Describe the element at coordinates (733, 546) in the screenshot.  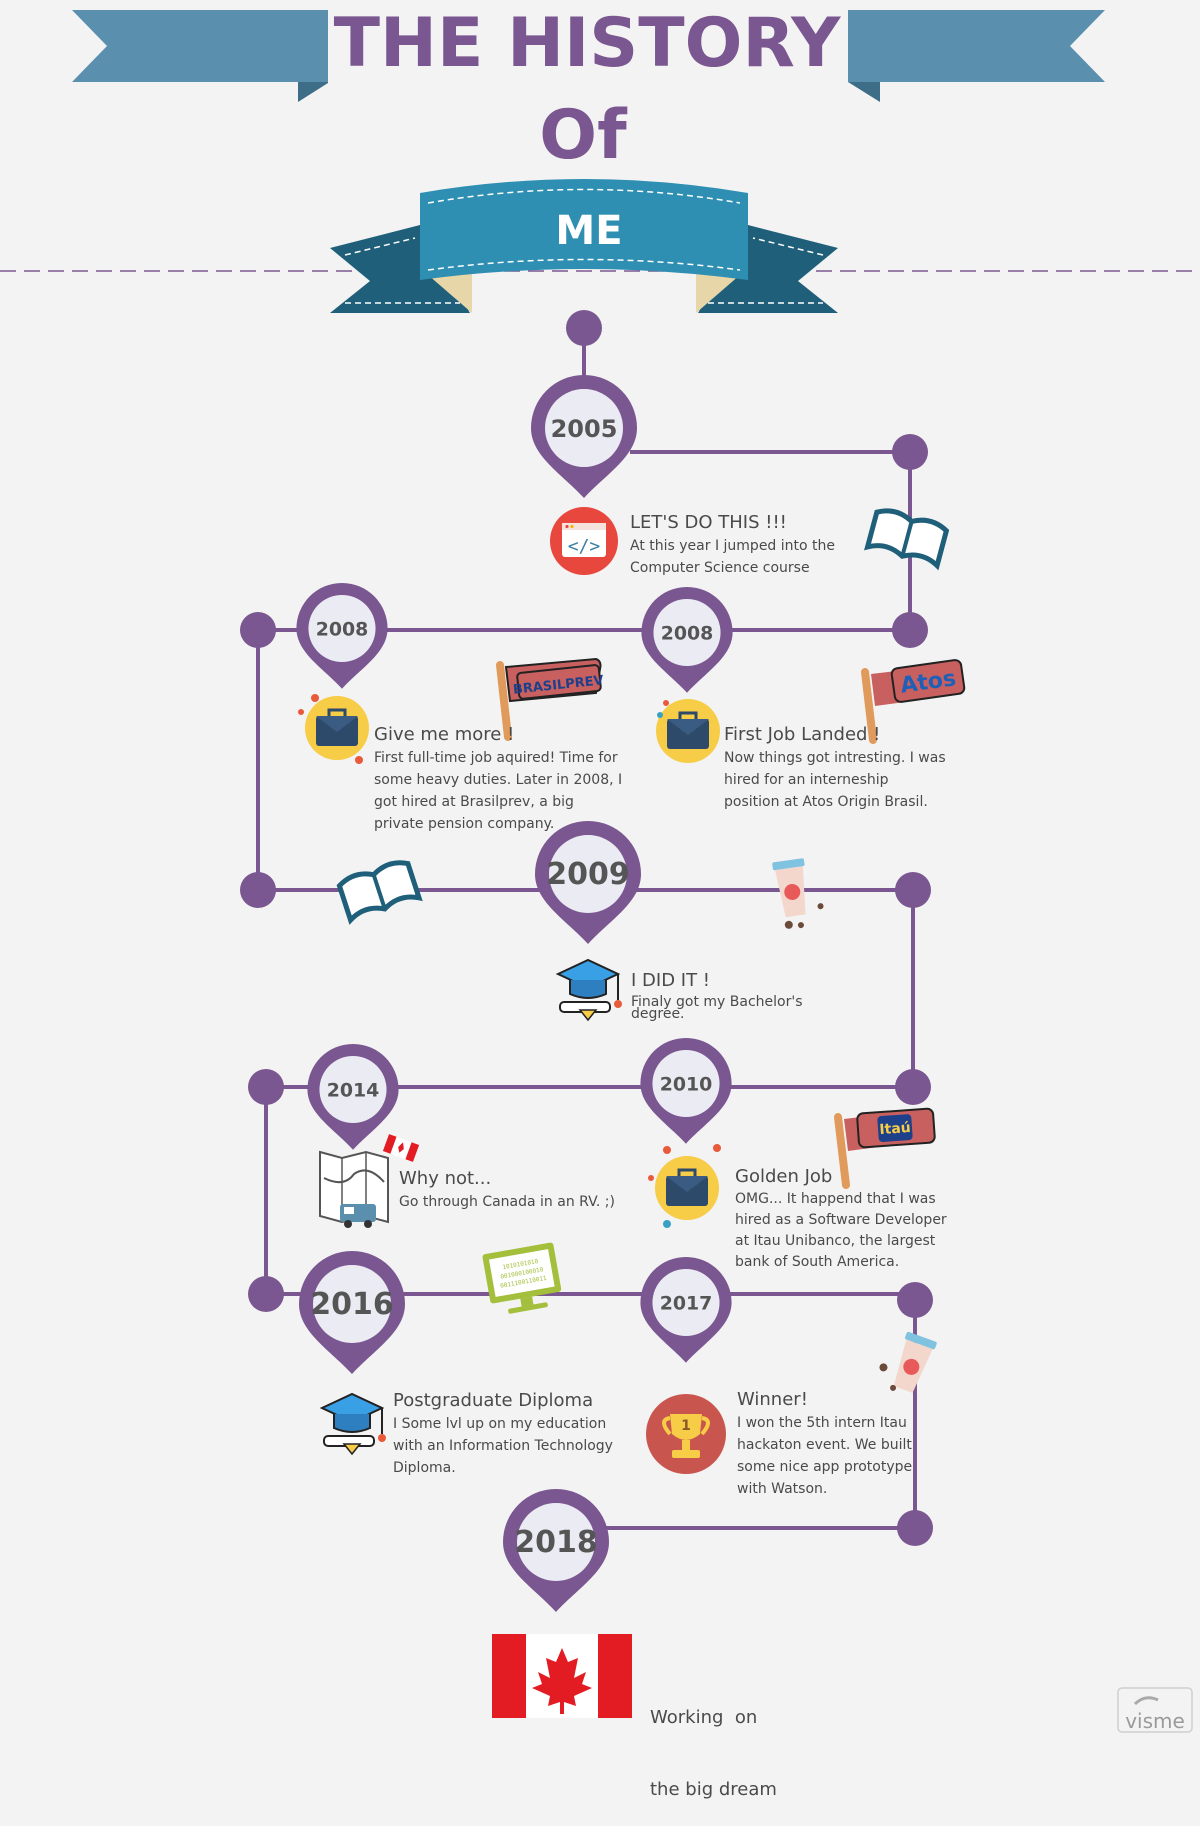
I see `text-line: At this year I jumped into the` at that location.